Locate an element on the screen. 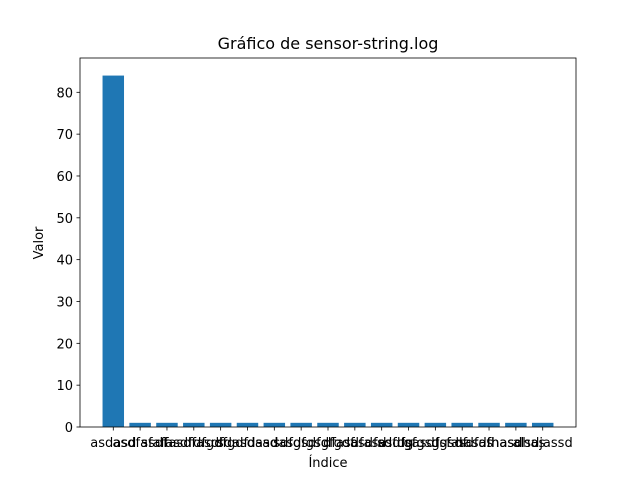  x-tick-label: asdasd is located at coordinates (113, 443).